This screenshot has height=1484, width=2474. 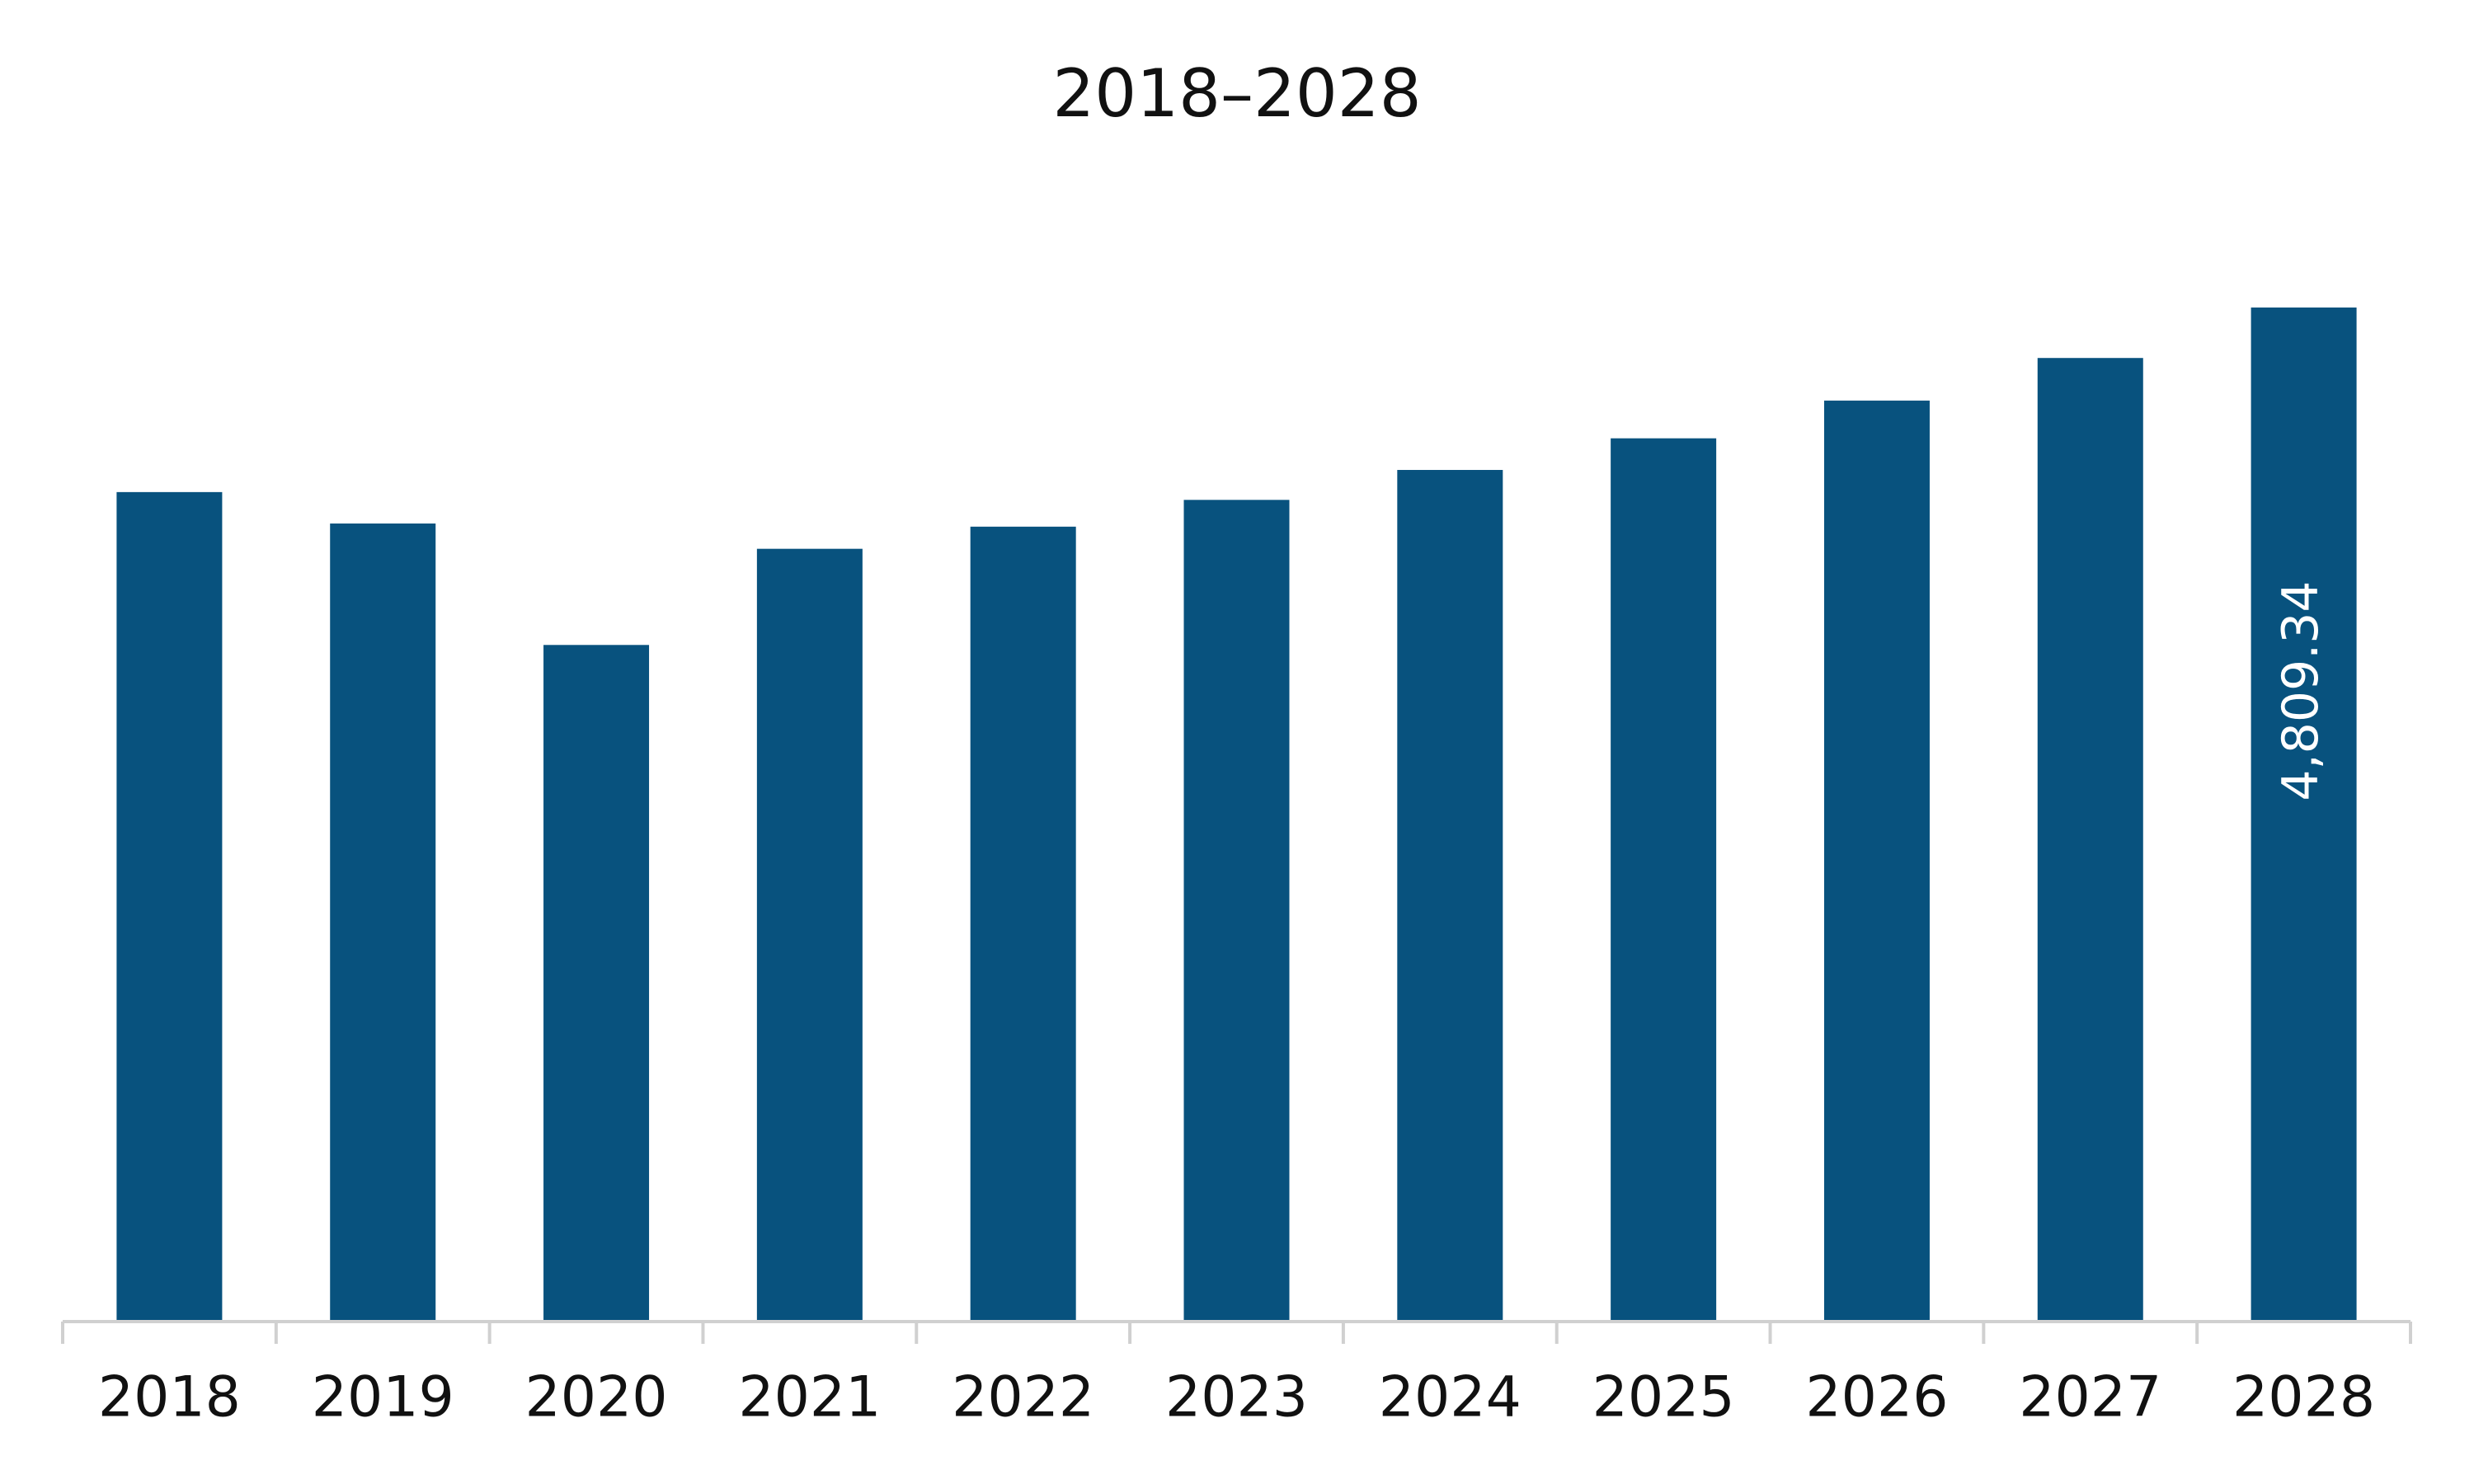 What do you see at coordinates (809, 1397) in the screenshot?
I see `x-tick-label: 2021` at bounding box center [809, 1397].